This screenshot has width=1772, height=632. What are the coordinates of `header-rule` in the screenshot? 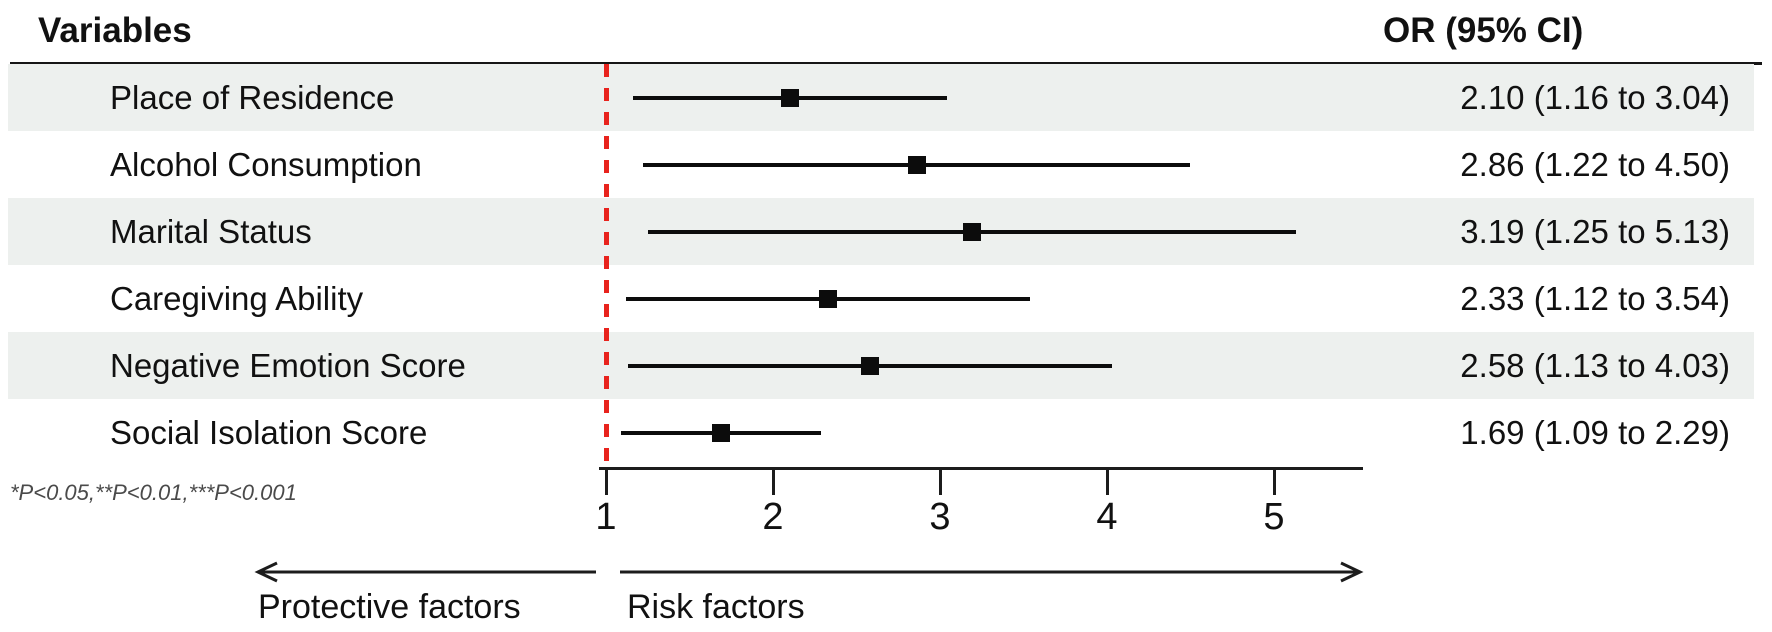 It's located at (886, 63).